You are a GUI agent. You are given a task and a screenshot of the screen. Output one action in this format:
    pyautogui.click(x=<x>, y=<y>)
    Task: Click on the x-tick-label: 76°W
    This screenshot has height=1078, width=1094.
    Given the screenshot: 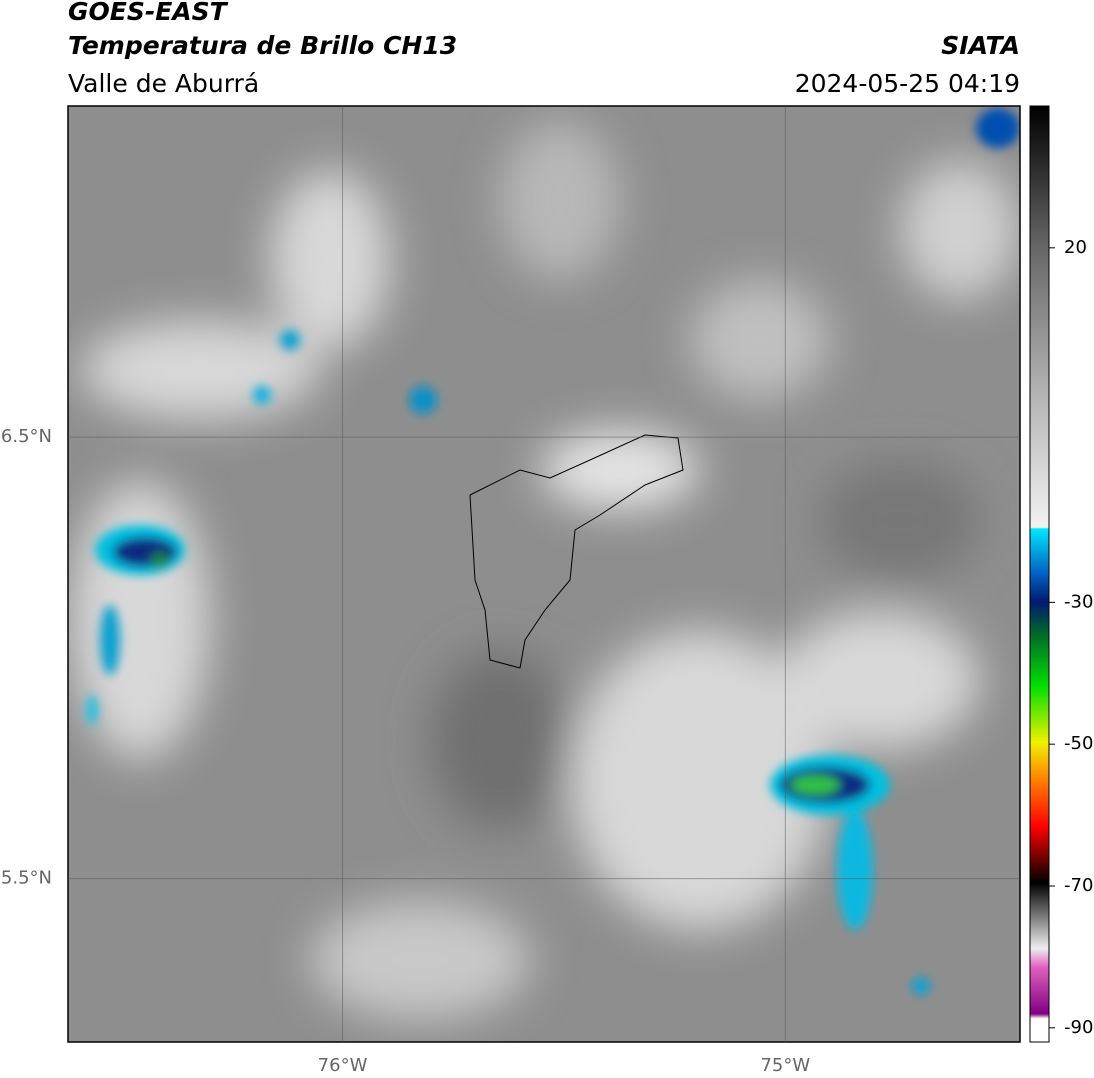 What is the action you would take?
    pyautogui.click(x=343, y=1065)
    